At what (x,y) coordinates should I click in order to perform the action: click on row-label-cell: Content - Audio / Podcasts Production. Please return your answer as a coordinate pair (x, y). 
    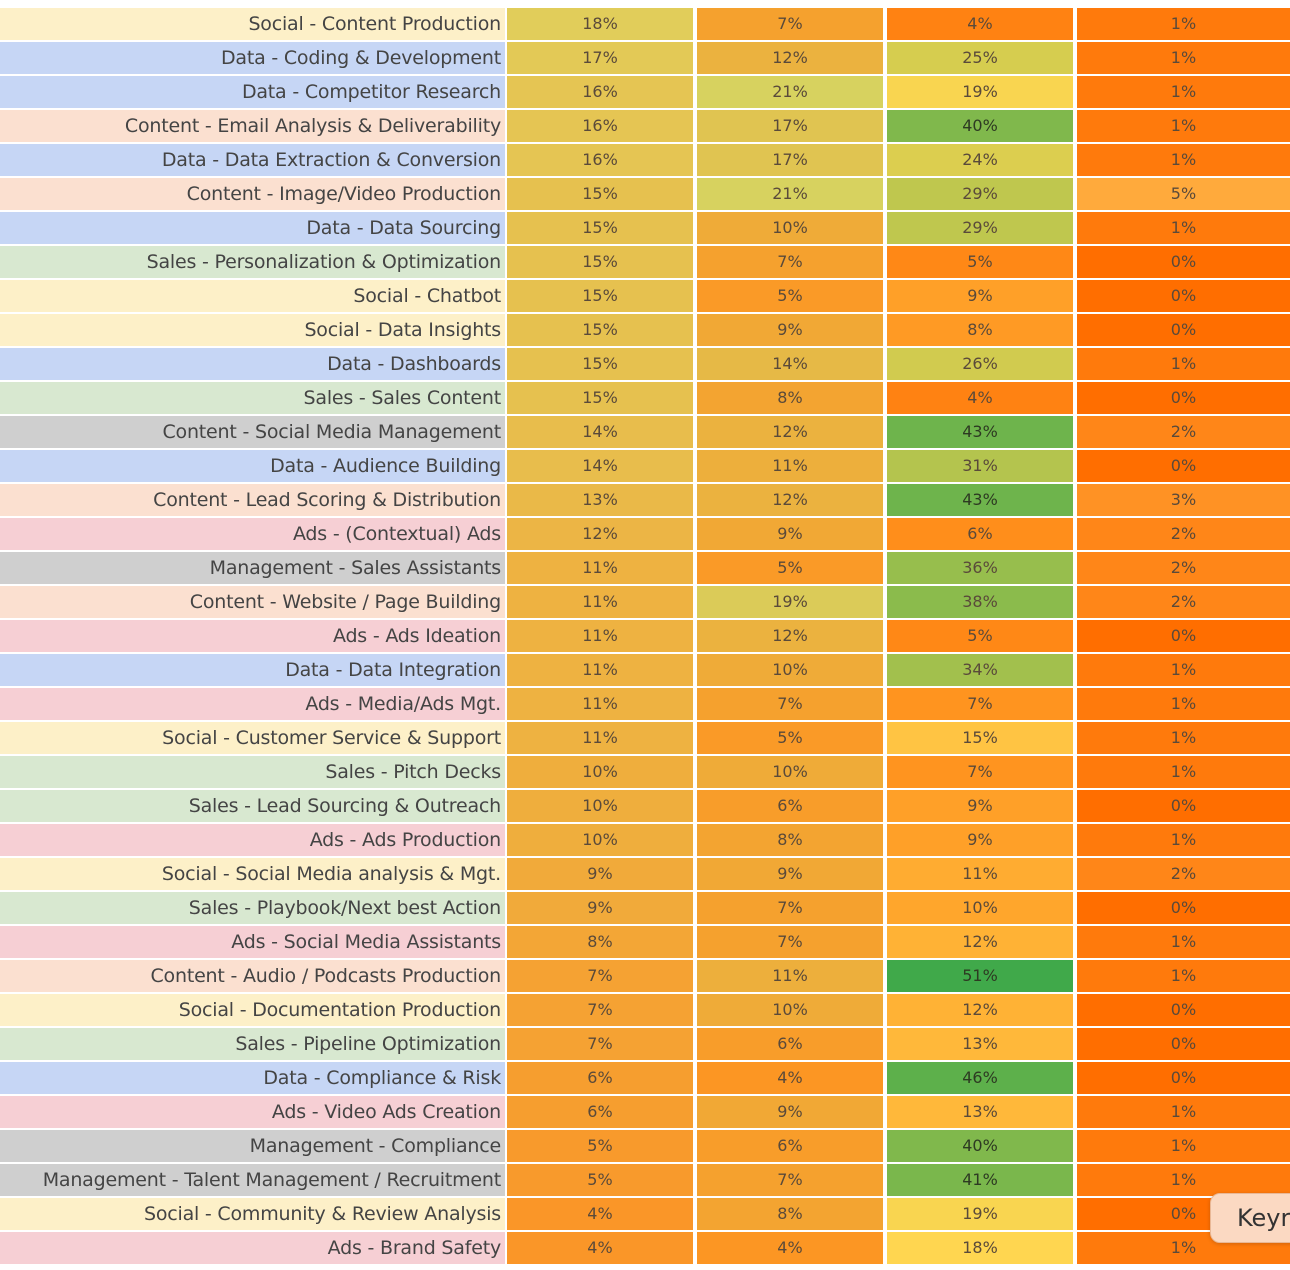
    Looking at the image, I should click on (252, 977).